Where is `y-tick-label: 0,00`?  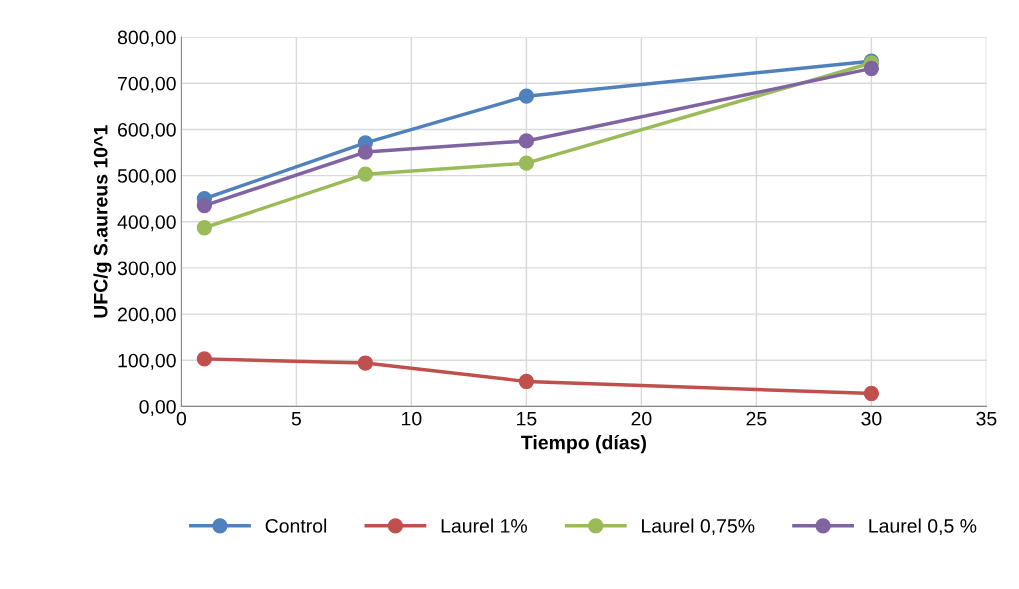
y-tick-label: 0,00 is located at coordinates (157, 407).